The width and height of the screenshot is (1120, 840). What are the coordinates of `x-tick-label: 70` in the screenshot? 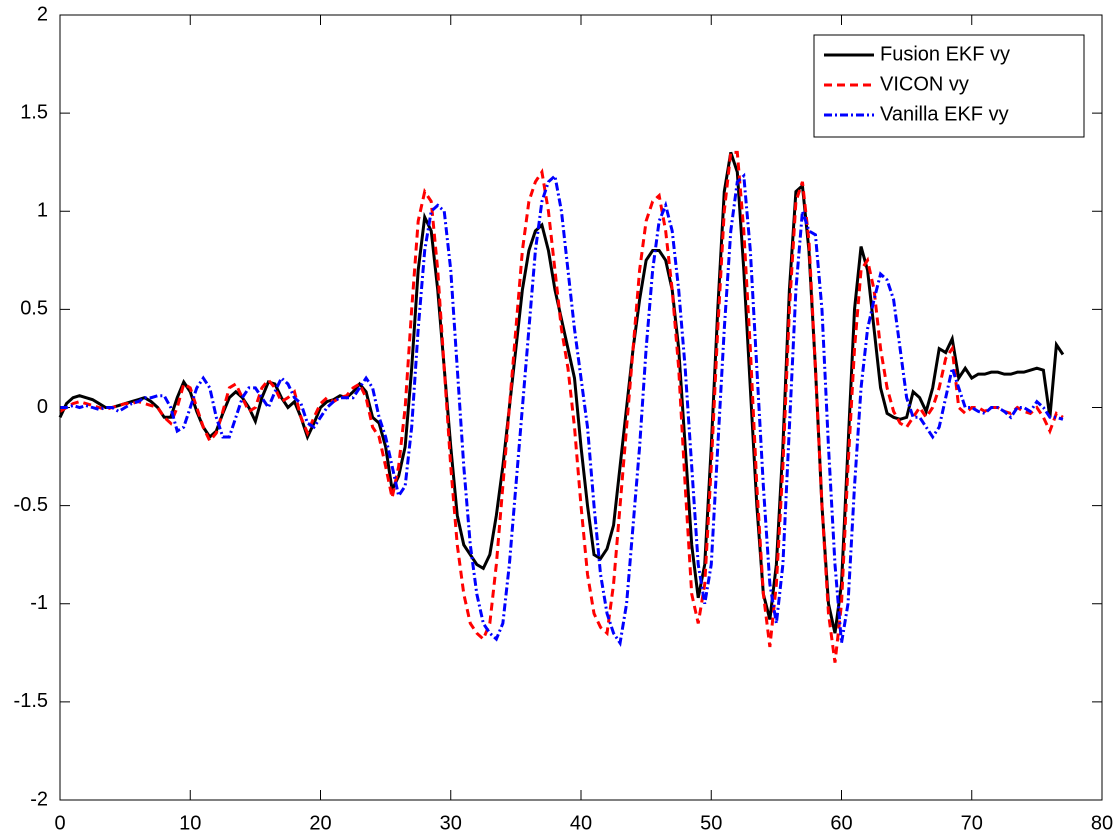 It's located at (972, 823).